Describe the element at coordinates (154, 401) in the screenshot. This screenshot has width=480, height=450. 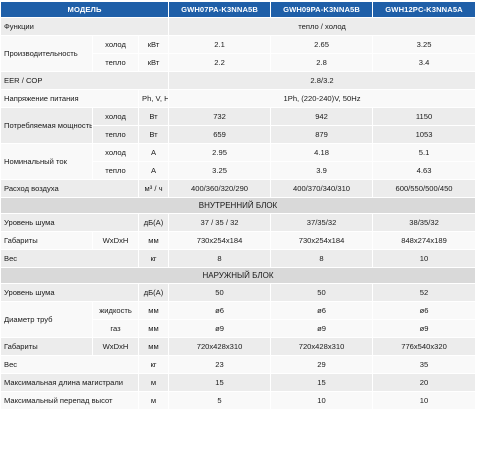
I see `max-height-unit: м` at that location.